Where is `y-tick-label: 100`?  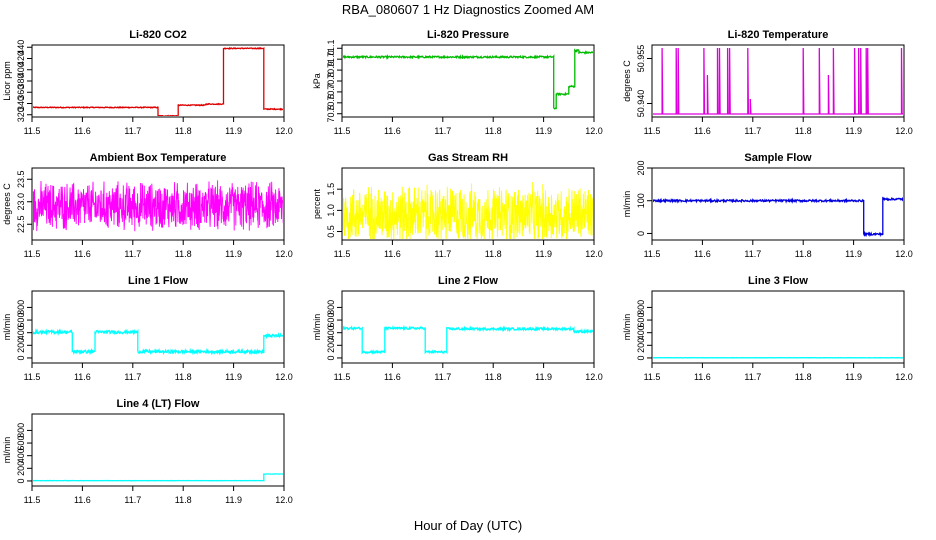
y-tick-label: 100 is located at coordinates (641, 200).